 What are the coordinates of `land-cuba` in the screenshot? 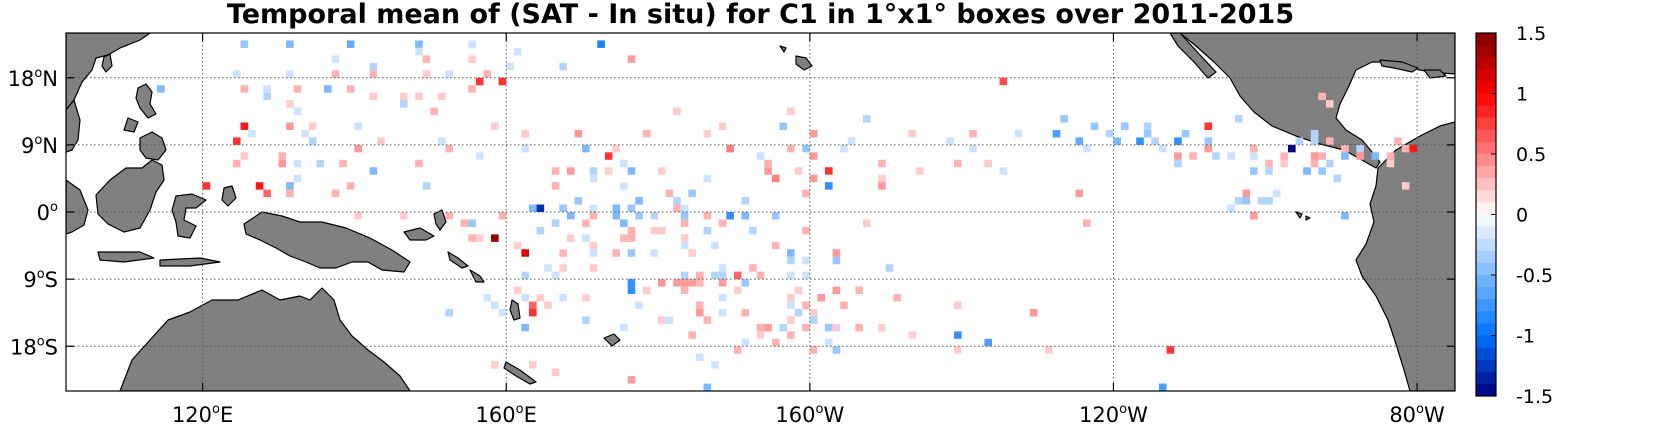 It's located at (1399, 66).